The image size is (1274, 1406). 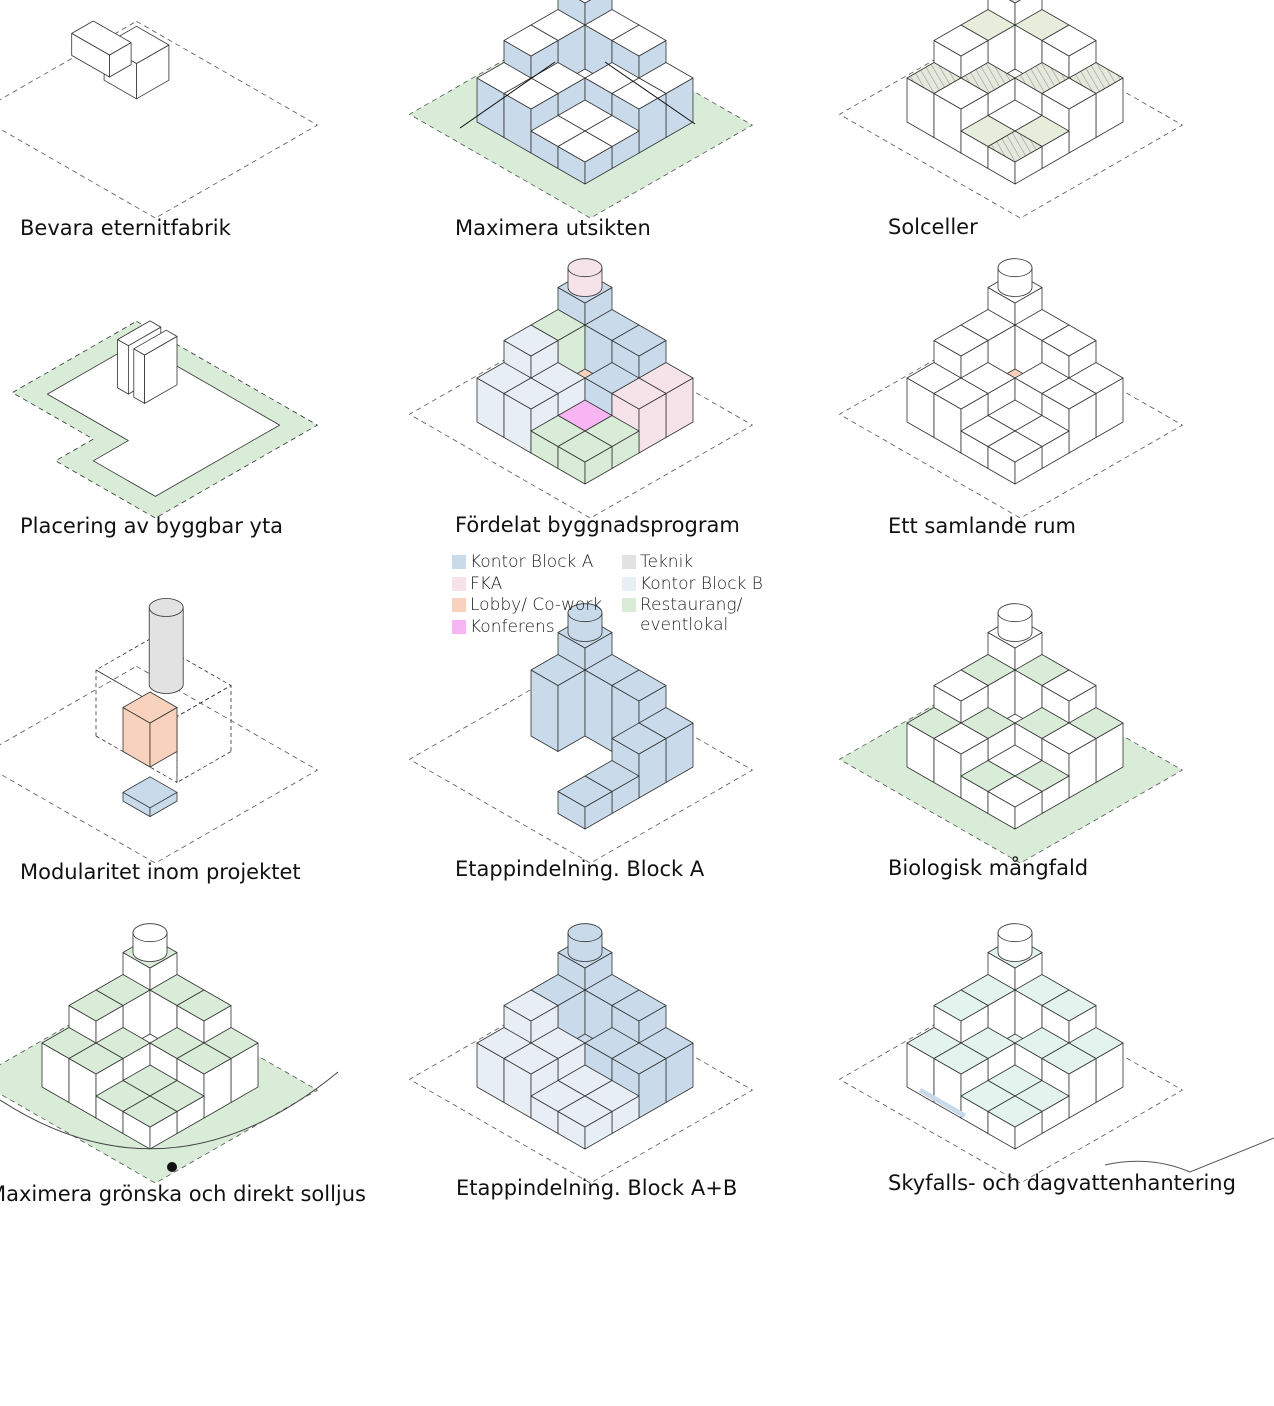 What do you see at coordinates (691, 615) in the screenshot?
I see `legend-label: Restaurang/ eventlokal` at bounding box center [691, 615].